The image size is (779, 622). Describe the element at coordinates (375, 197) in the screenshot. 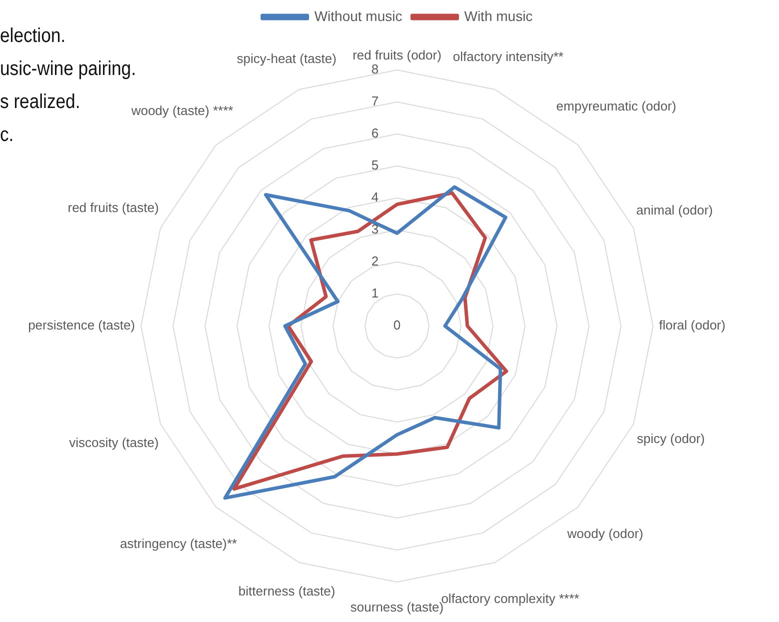

I see `y-tick-label: 4` at that location.